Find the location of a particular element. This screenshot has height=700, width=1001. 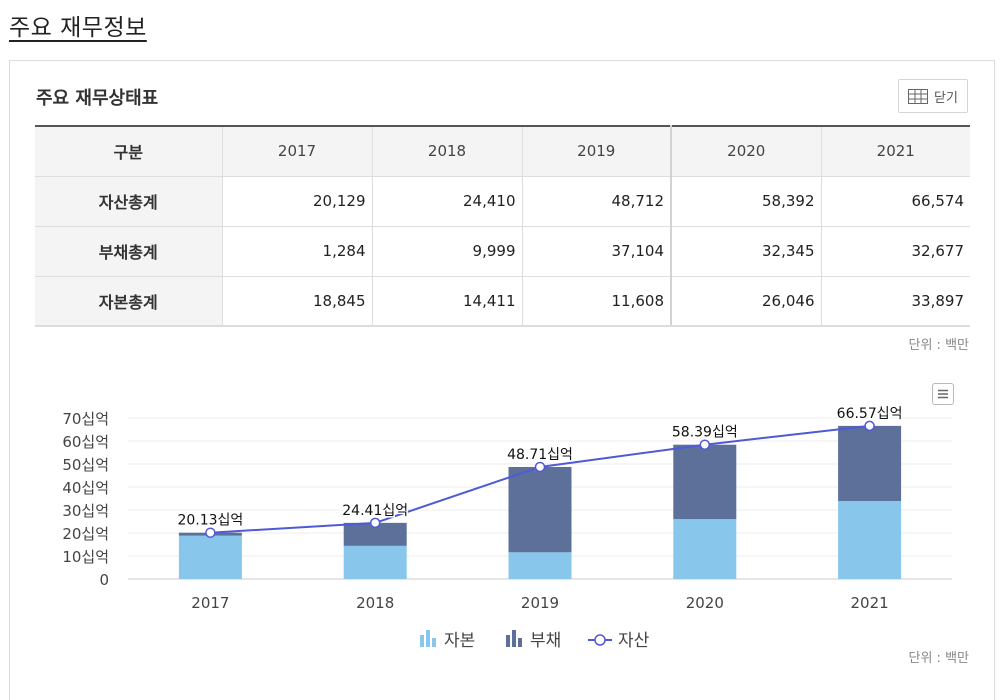

y-tick-label: 60십억 is located at coordinates (85, 442).